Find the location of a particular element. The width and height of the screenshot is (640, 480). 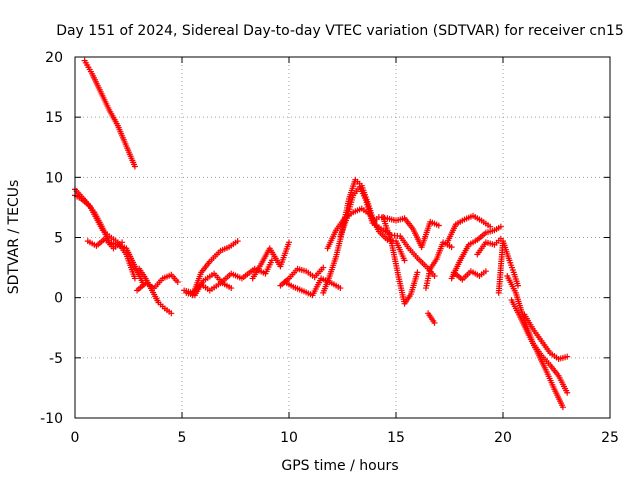

x-tick-label: 20 is located at coordinates (503, 438).